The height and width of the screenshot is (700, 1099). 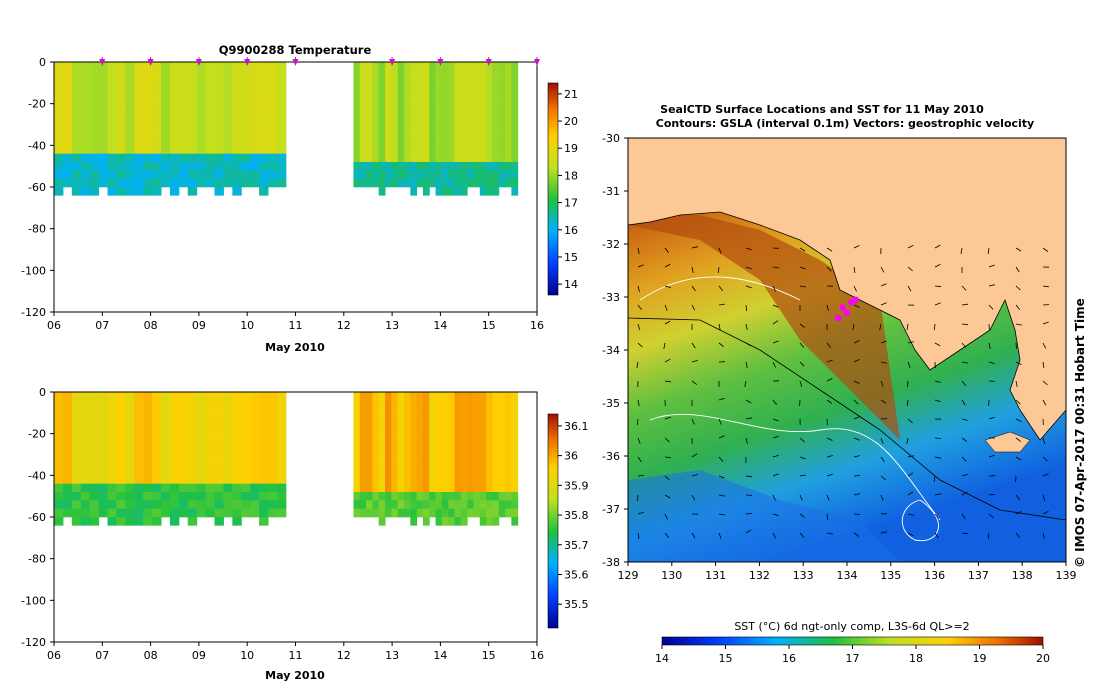 I want to click on y-tick-label: -60, so click(x=37, y=187).